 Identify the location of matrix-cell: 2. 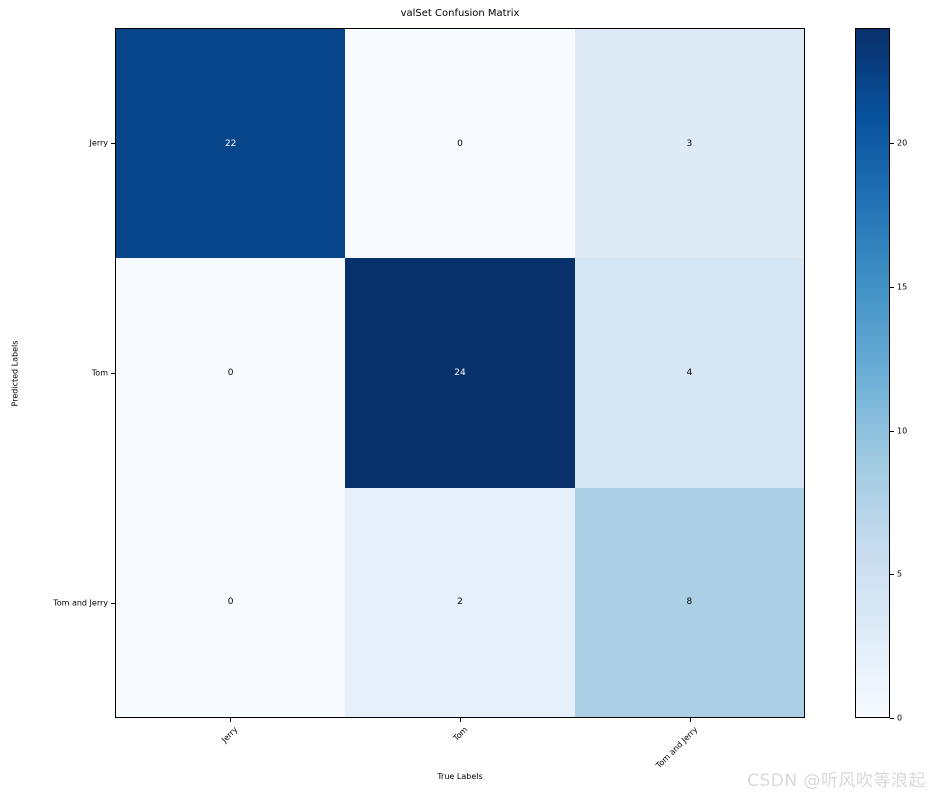
(460, 602).